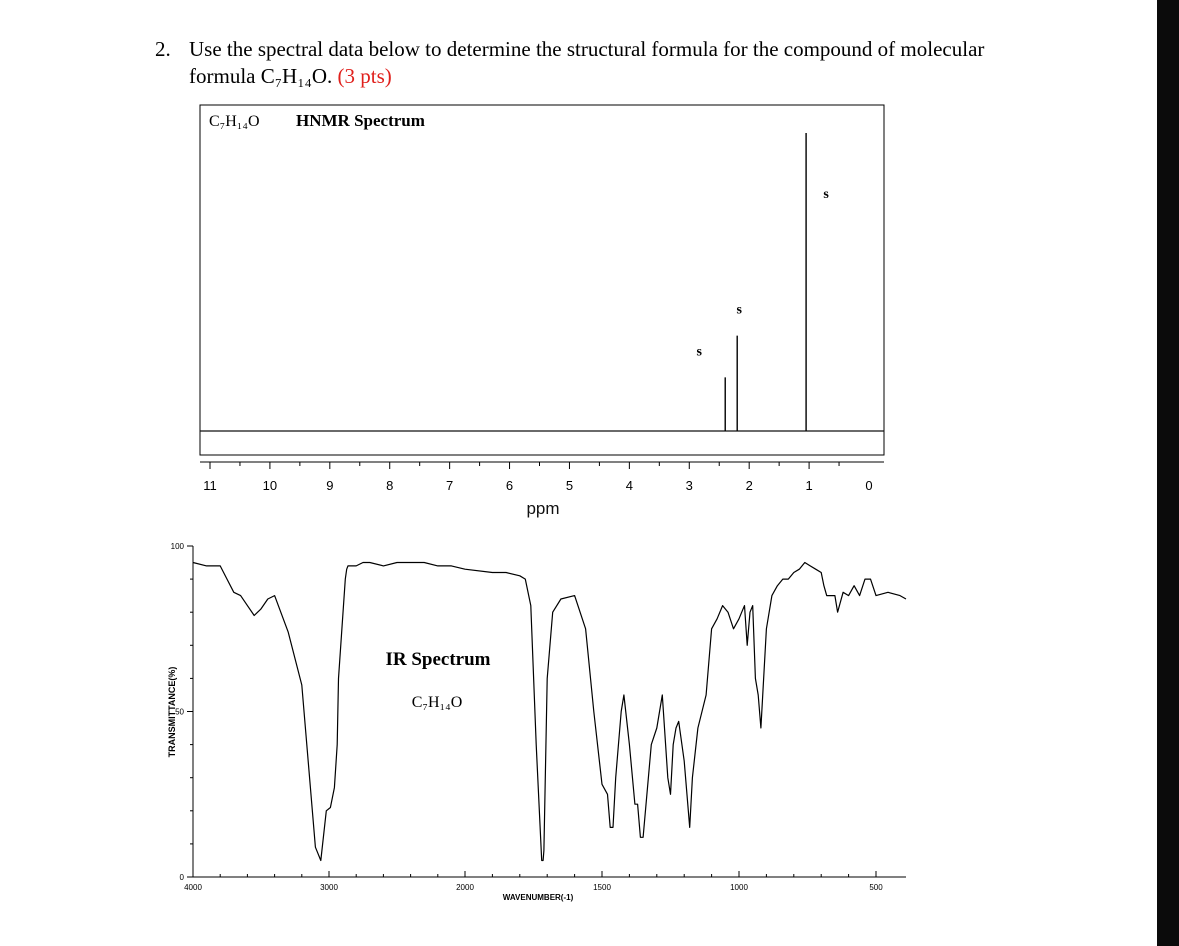 The height and width of the screenshot is (946, 1179). What do you see at coordinates (437, 702) in the screenshot?
I see `ir-formula: C₇H₁₄O` at bounding box center [437, 702].